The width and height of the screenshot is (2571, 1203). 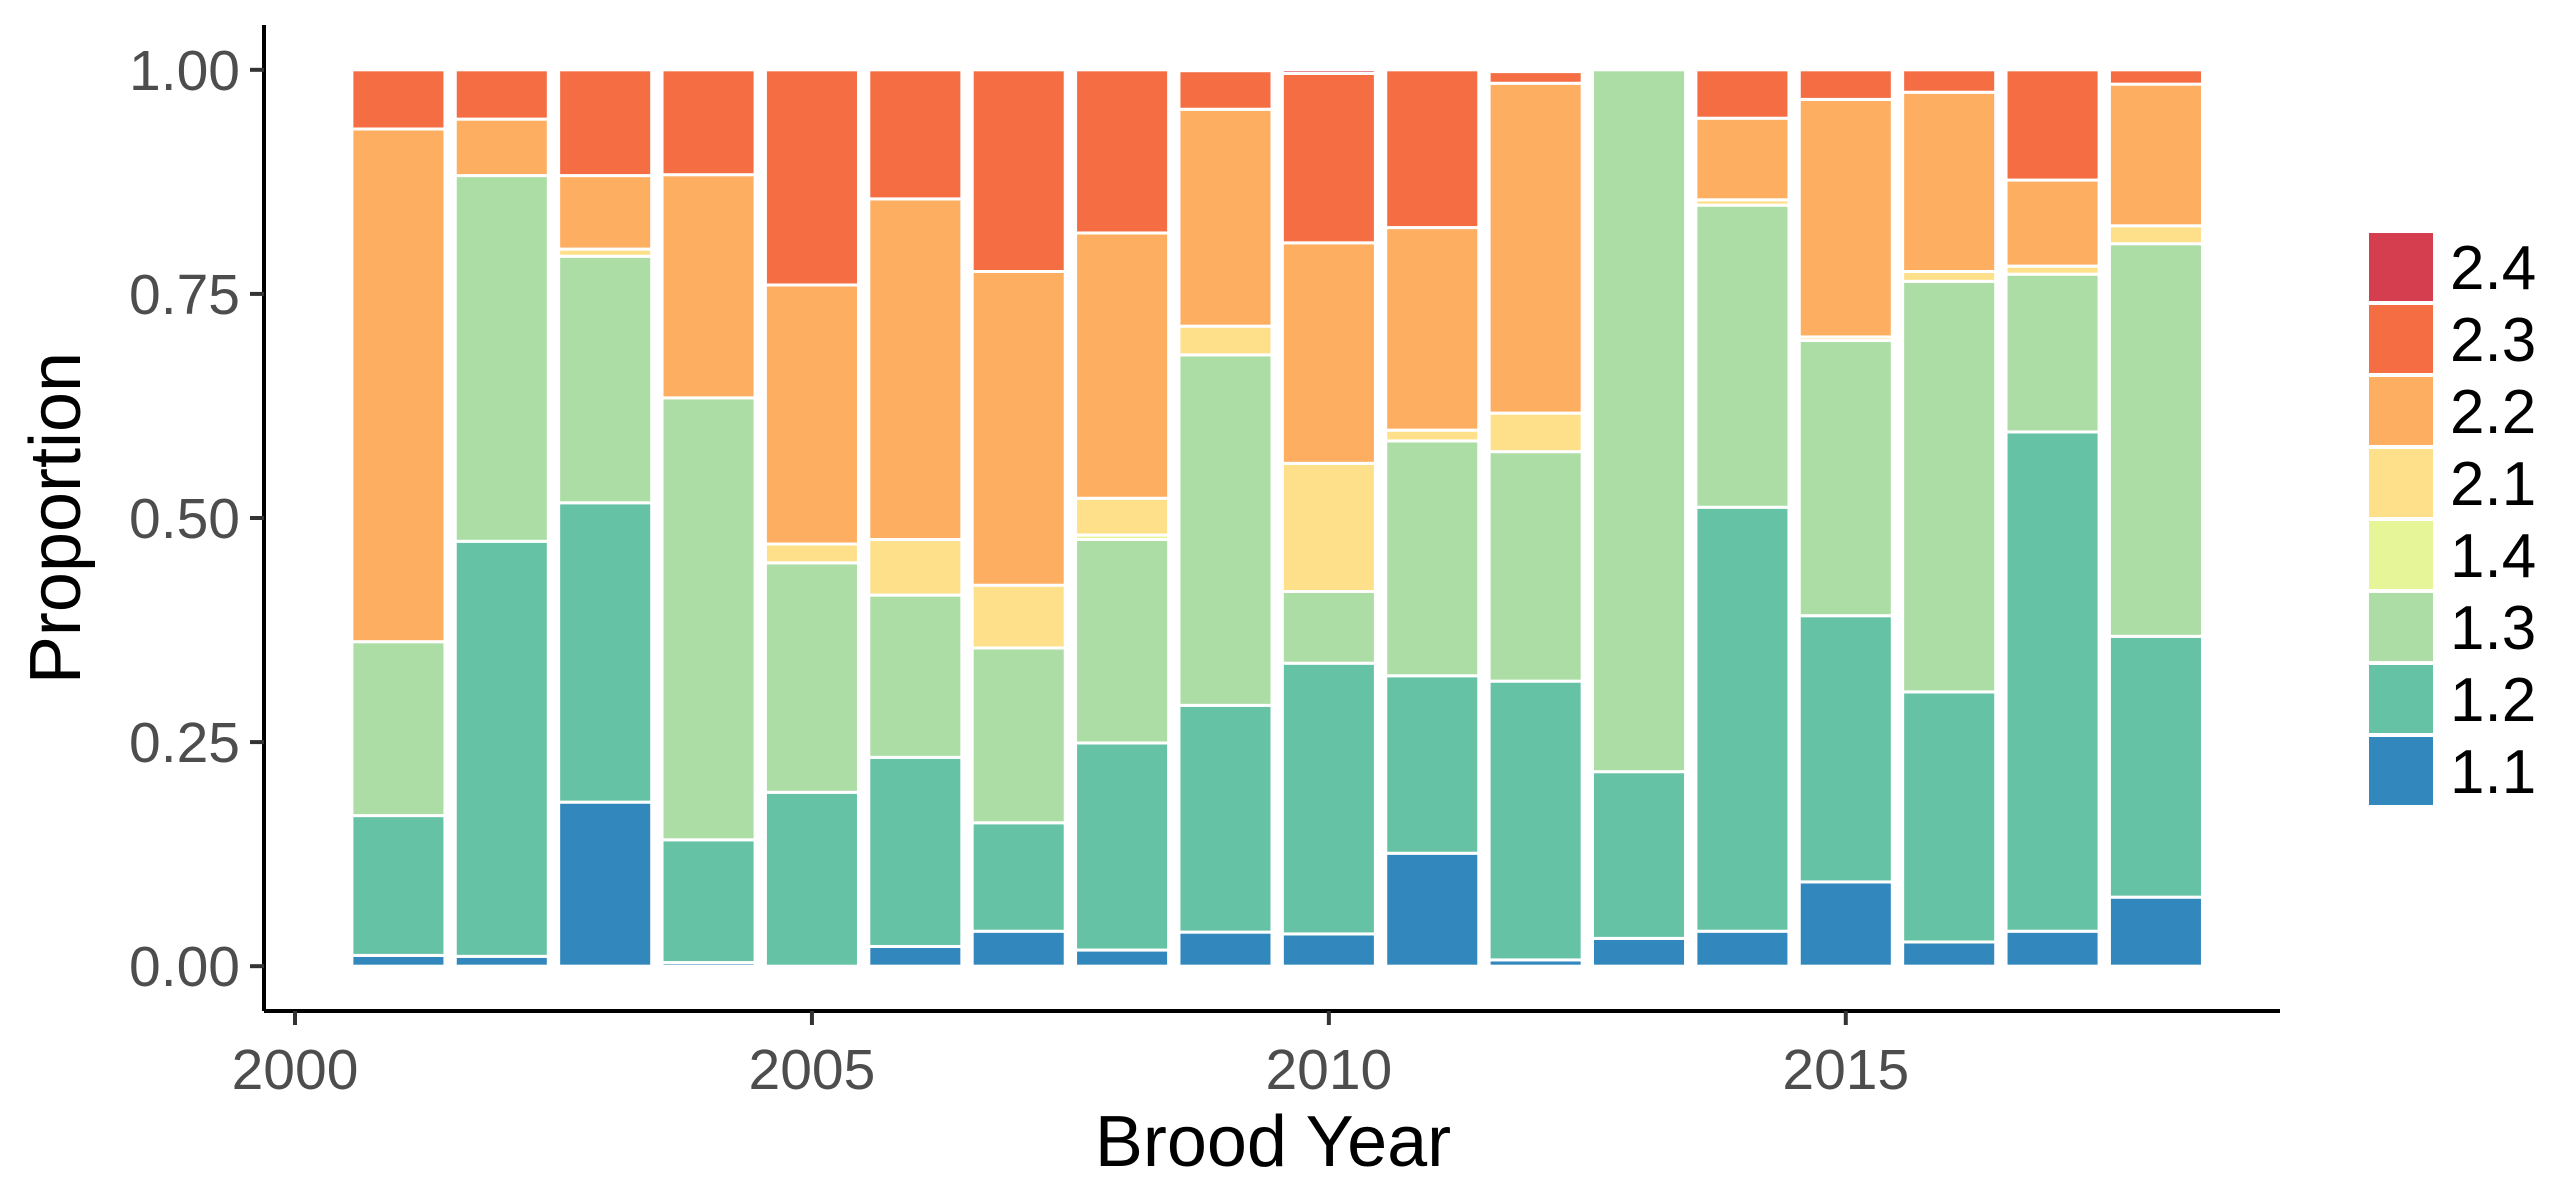 What do you see at coordinates (184, 967) in the screenshot?
I see `y-tick-label: 0.00` at bounding box center [184, 967].